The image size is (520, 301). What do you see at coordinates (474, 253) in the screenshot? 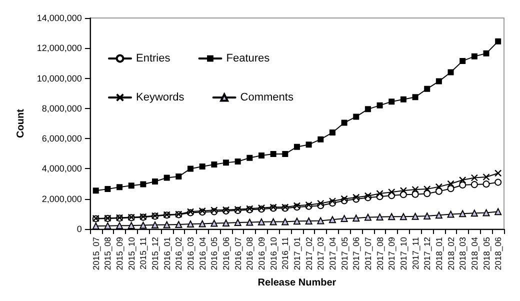
I see `x-tick-label: 2018_04` at bounding box center [474, 253].